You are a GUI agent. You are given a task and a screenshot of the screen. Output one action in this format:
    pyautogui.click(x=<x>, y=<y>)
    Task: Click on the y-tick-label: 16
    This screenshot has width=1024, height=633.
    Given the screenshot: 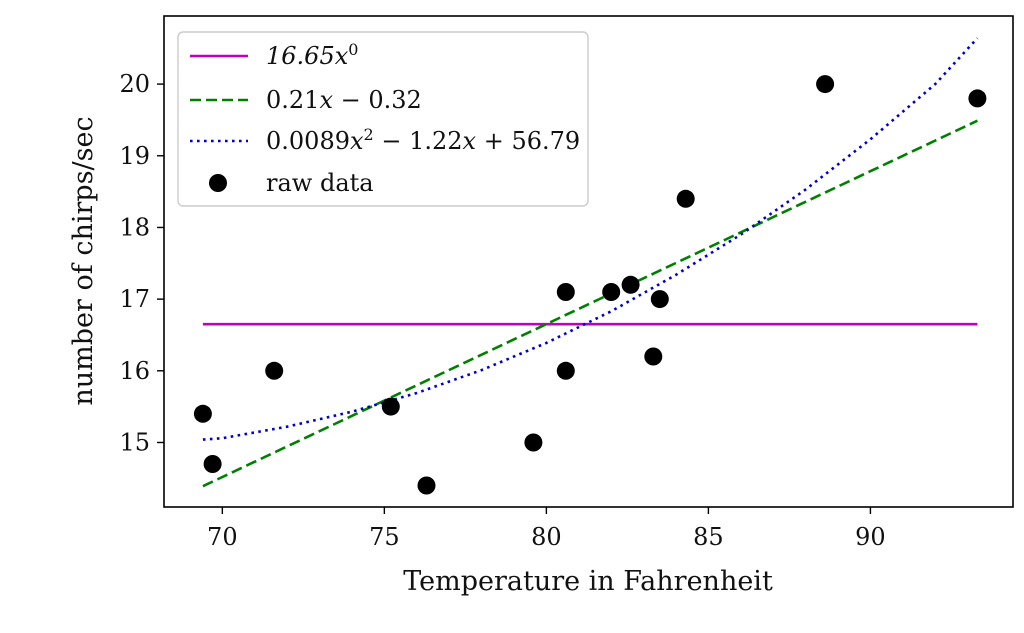 What is the action you would take?
    pyautogui.click(x=134, y=371)
    